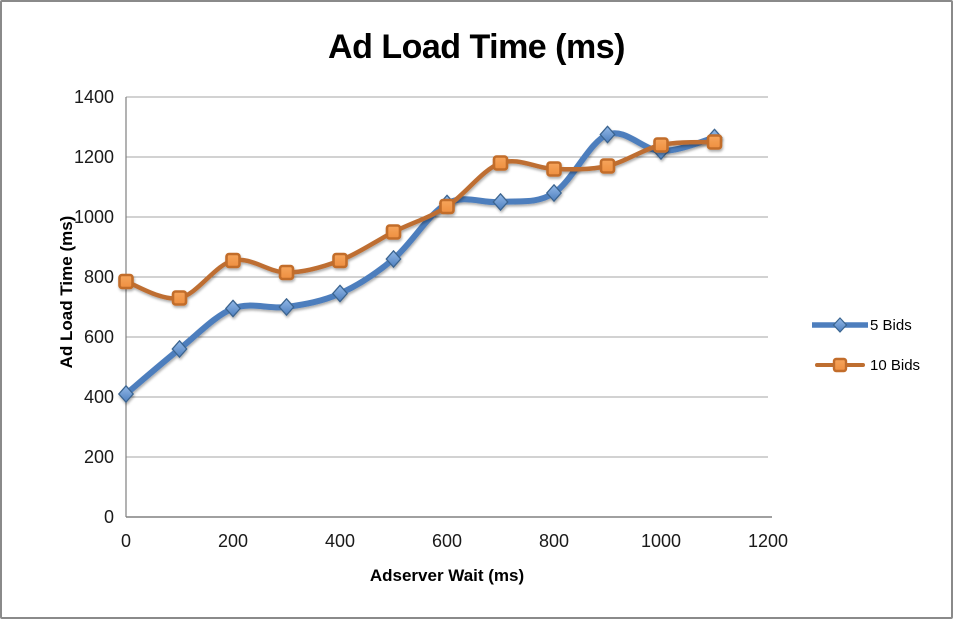 The width and height of the screenshot is (953, 619). I want to click on legend-swatch-10-bids, so click(840, 365).